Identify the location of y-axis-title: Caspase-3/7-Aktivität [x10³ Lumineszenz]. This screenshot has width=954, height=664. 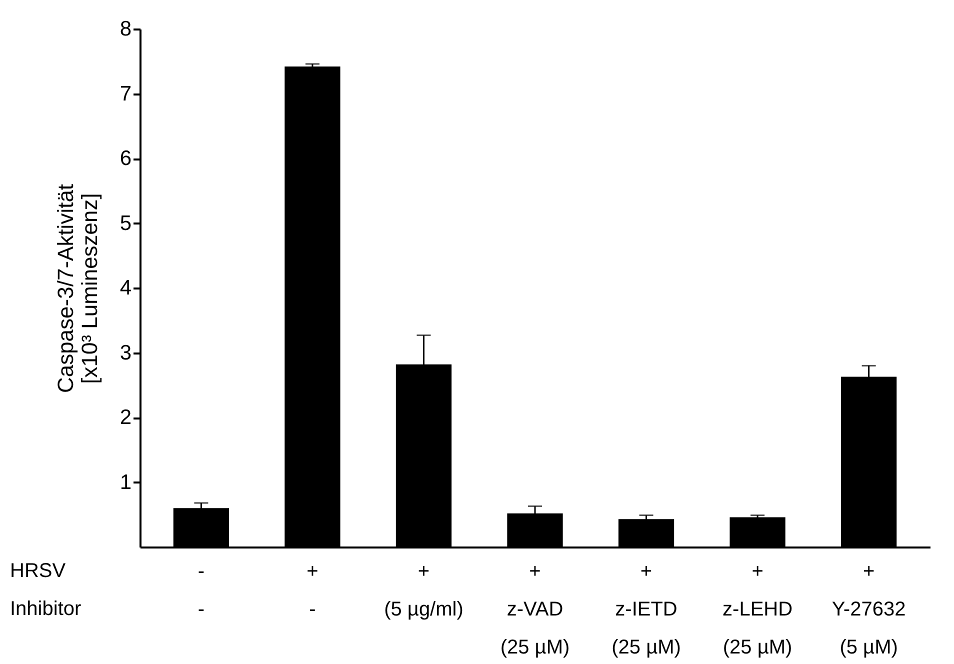
(77, 289).